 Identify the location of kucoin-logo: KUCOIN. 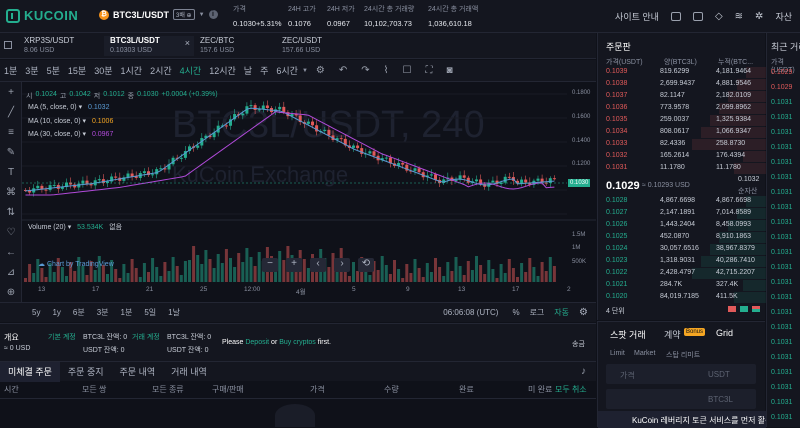
(42, 15).